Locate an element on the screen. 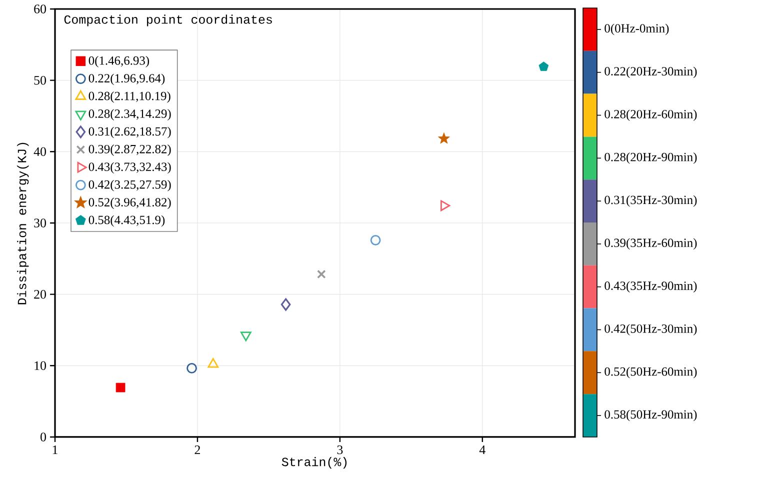  y-tick-label: 0 is located at coordinates (43, 437).